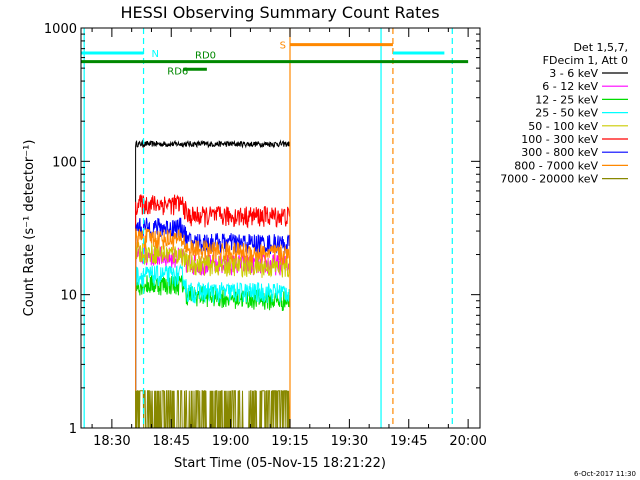 This screenshot has height=480, width=640. Describe the element at coordinates (64, 162) in the screenshot. I see `y-tick-label: 100` at that location.